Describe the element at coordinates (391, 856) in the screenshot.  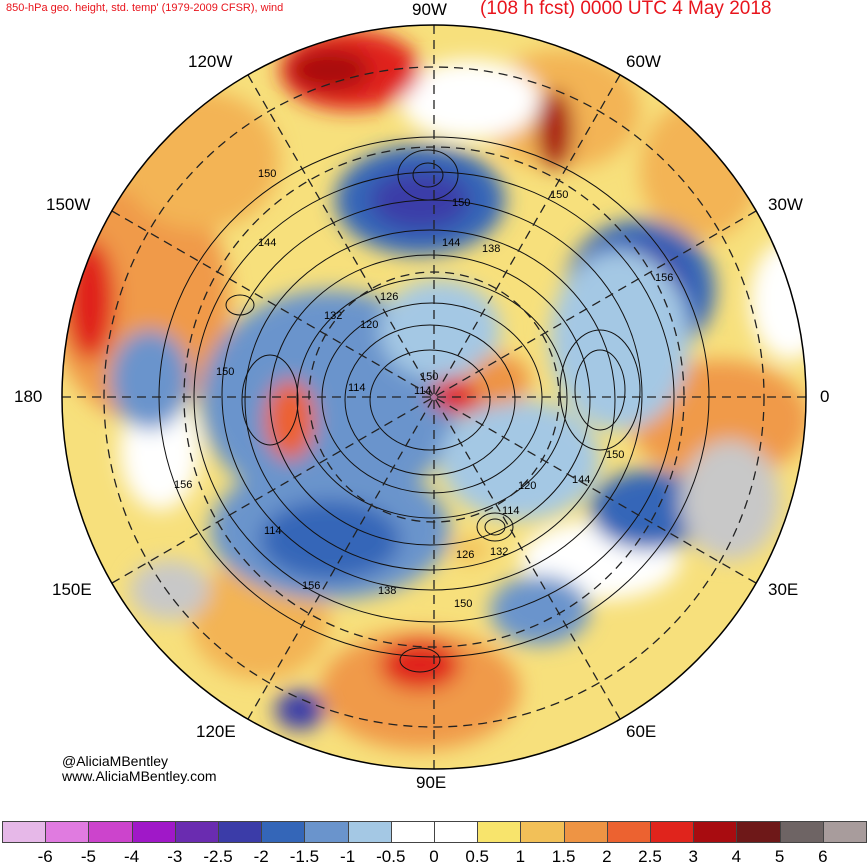
I see `colorbar-tick-label: -0.5` at that location.